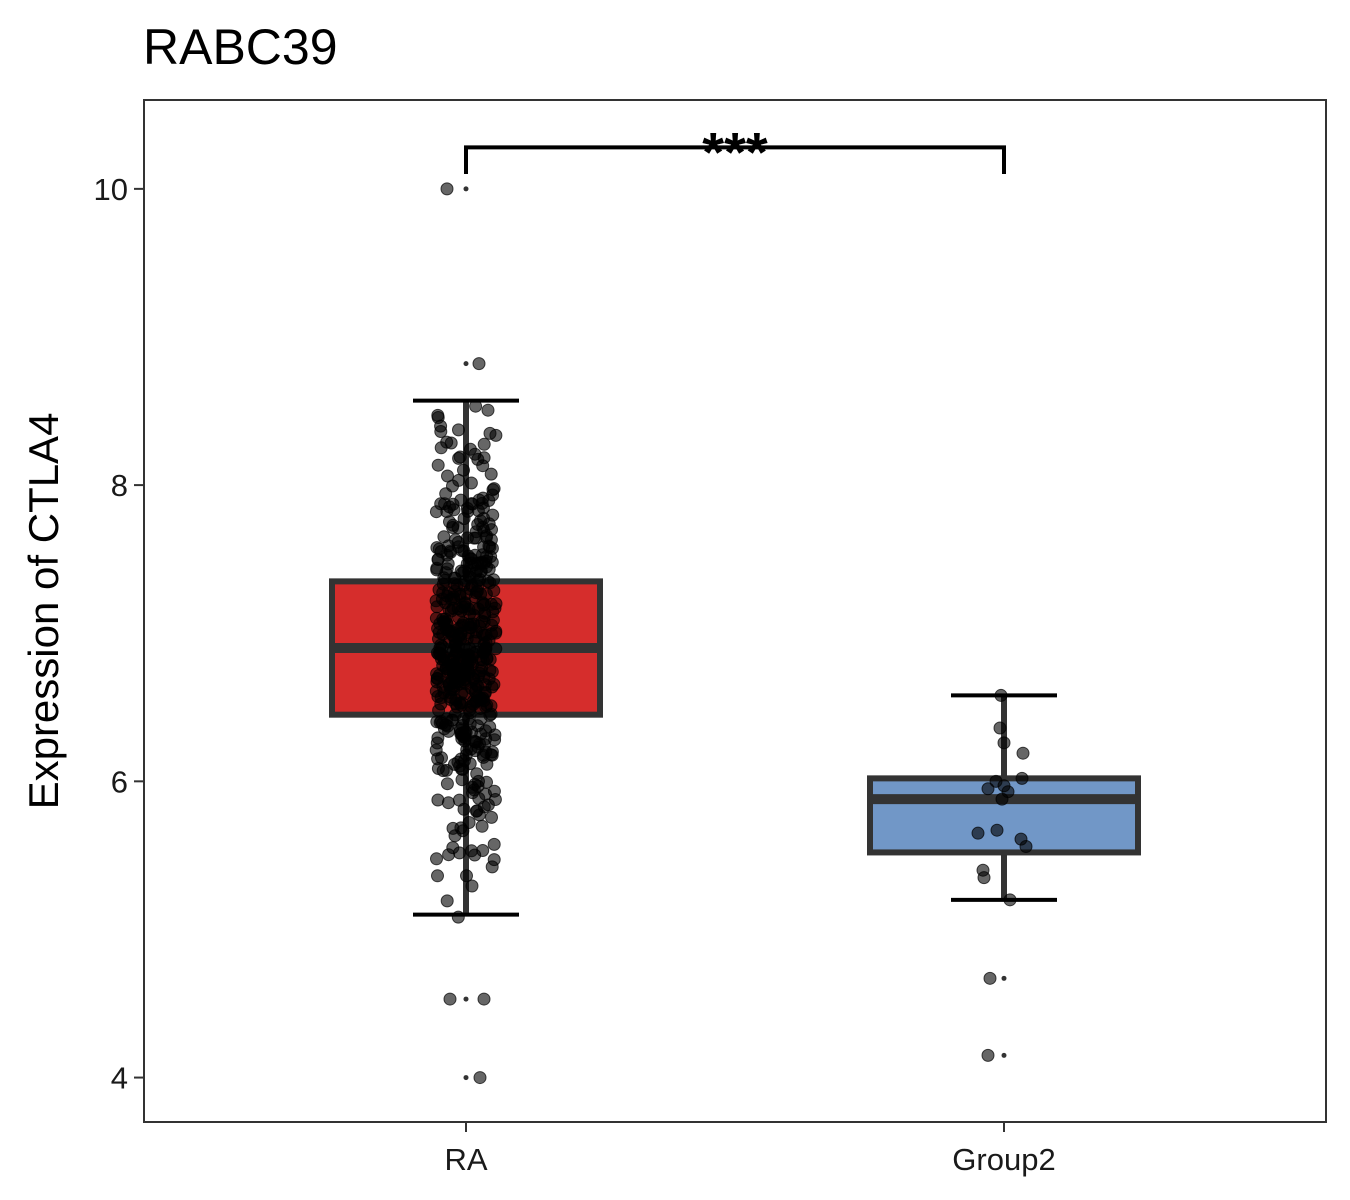 The height and width of the screenshot is (1200, 1350). Describe the element at coordinates (119, 634) in the screenshot. I see `y-axis: 4 6 8 10` at that location.